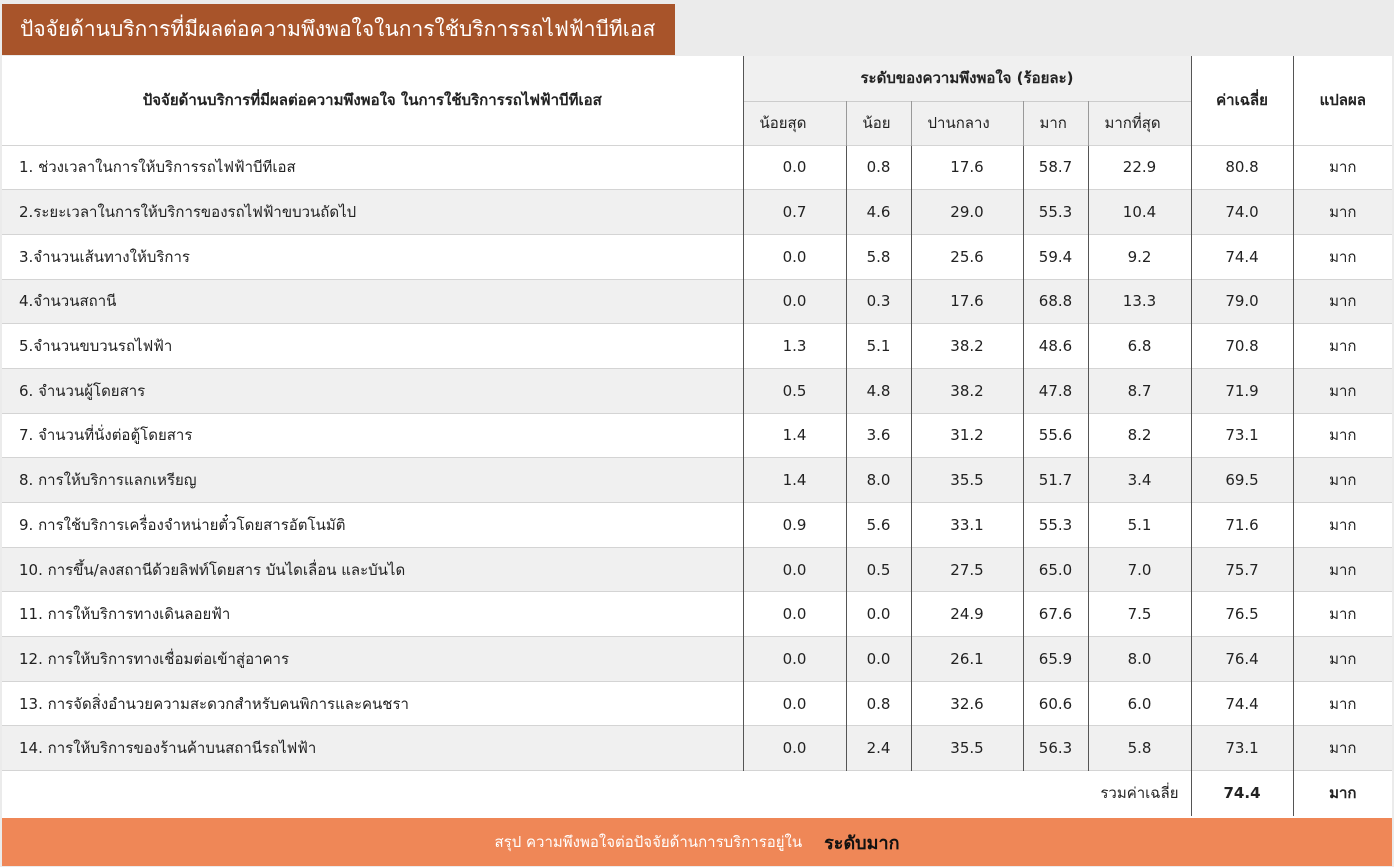 The image size is (1394, 867). I want to click on summary-mean: 74.4, so click(1242, 793).